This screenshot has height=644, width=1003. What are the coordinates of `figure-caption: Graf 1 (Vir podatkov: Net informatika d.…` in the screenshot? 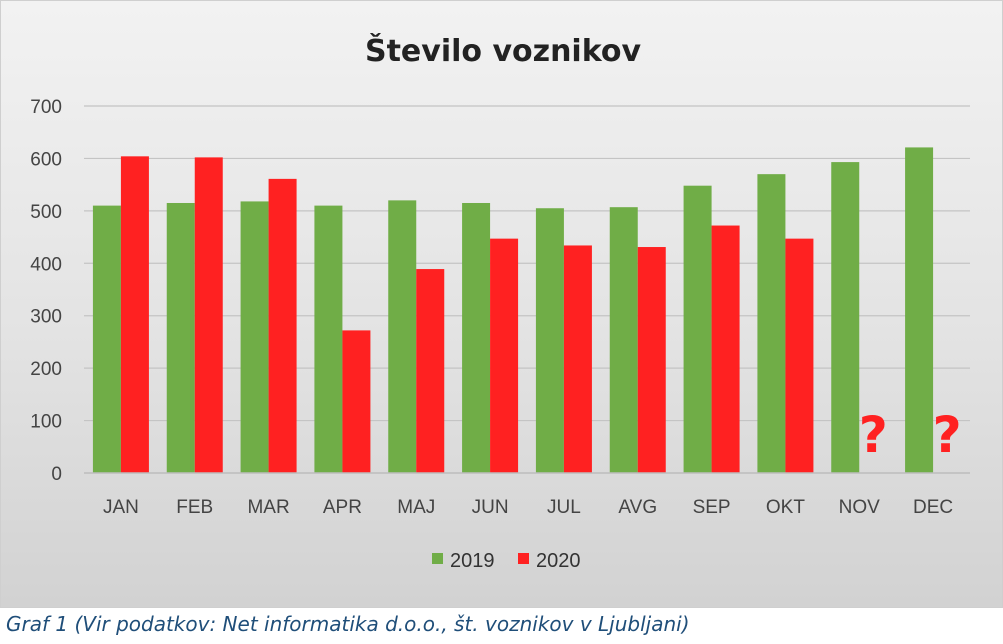 It's located at (348, 624).